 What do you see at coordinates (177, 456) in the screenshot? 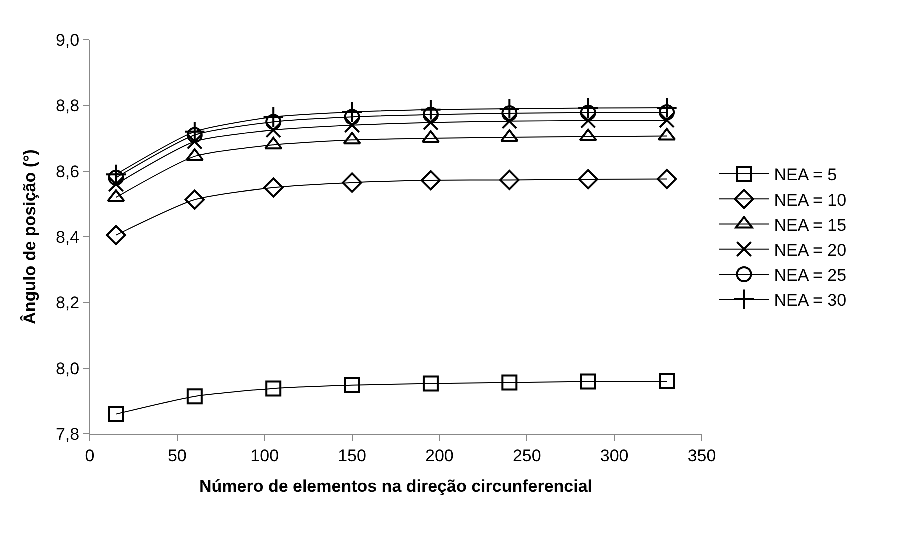
I see `x-tick-label: 50` at bounding box center [177, 456].